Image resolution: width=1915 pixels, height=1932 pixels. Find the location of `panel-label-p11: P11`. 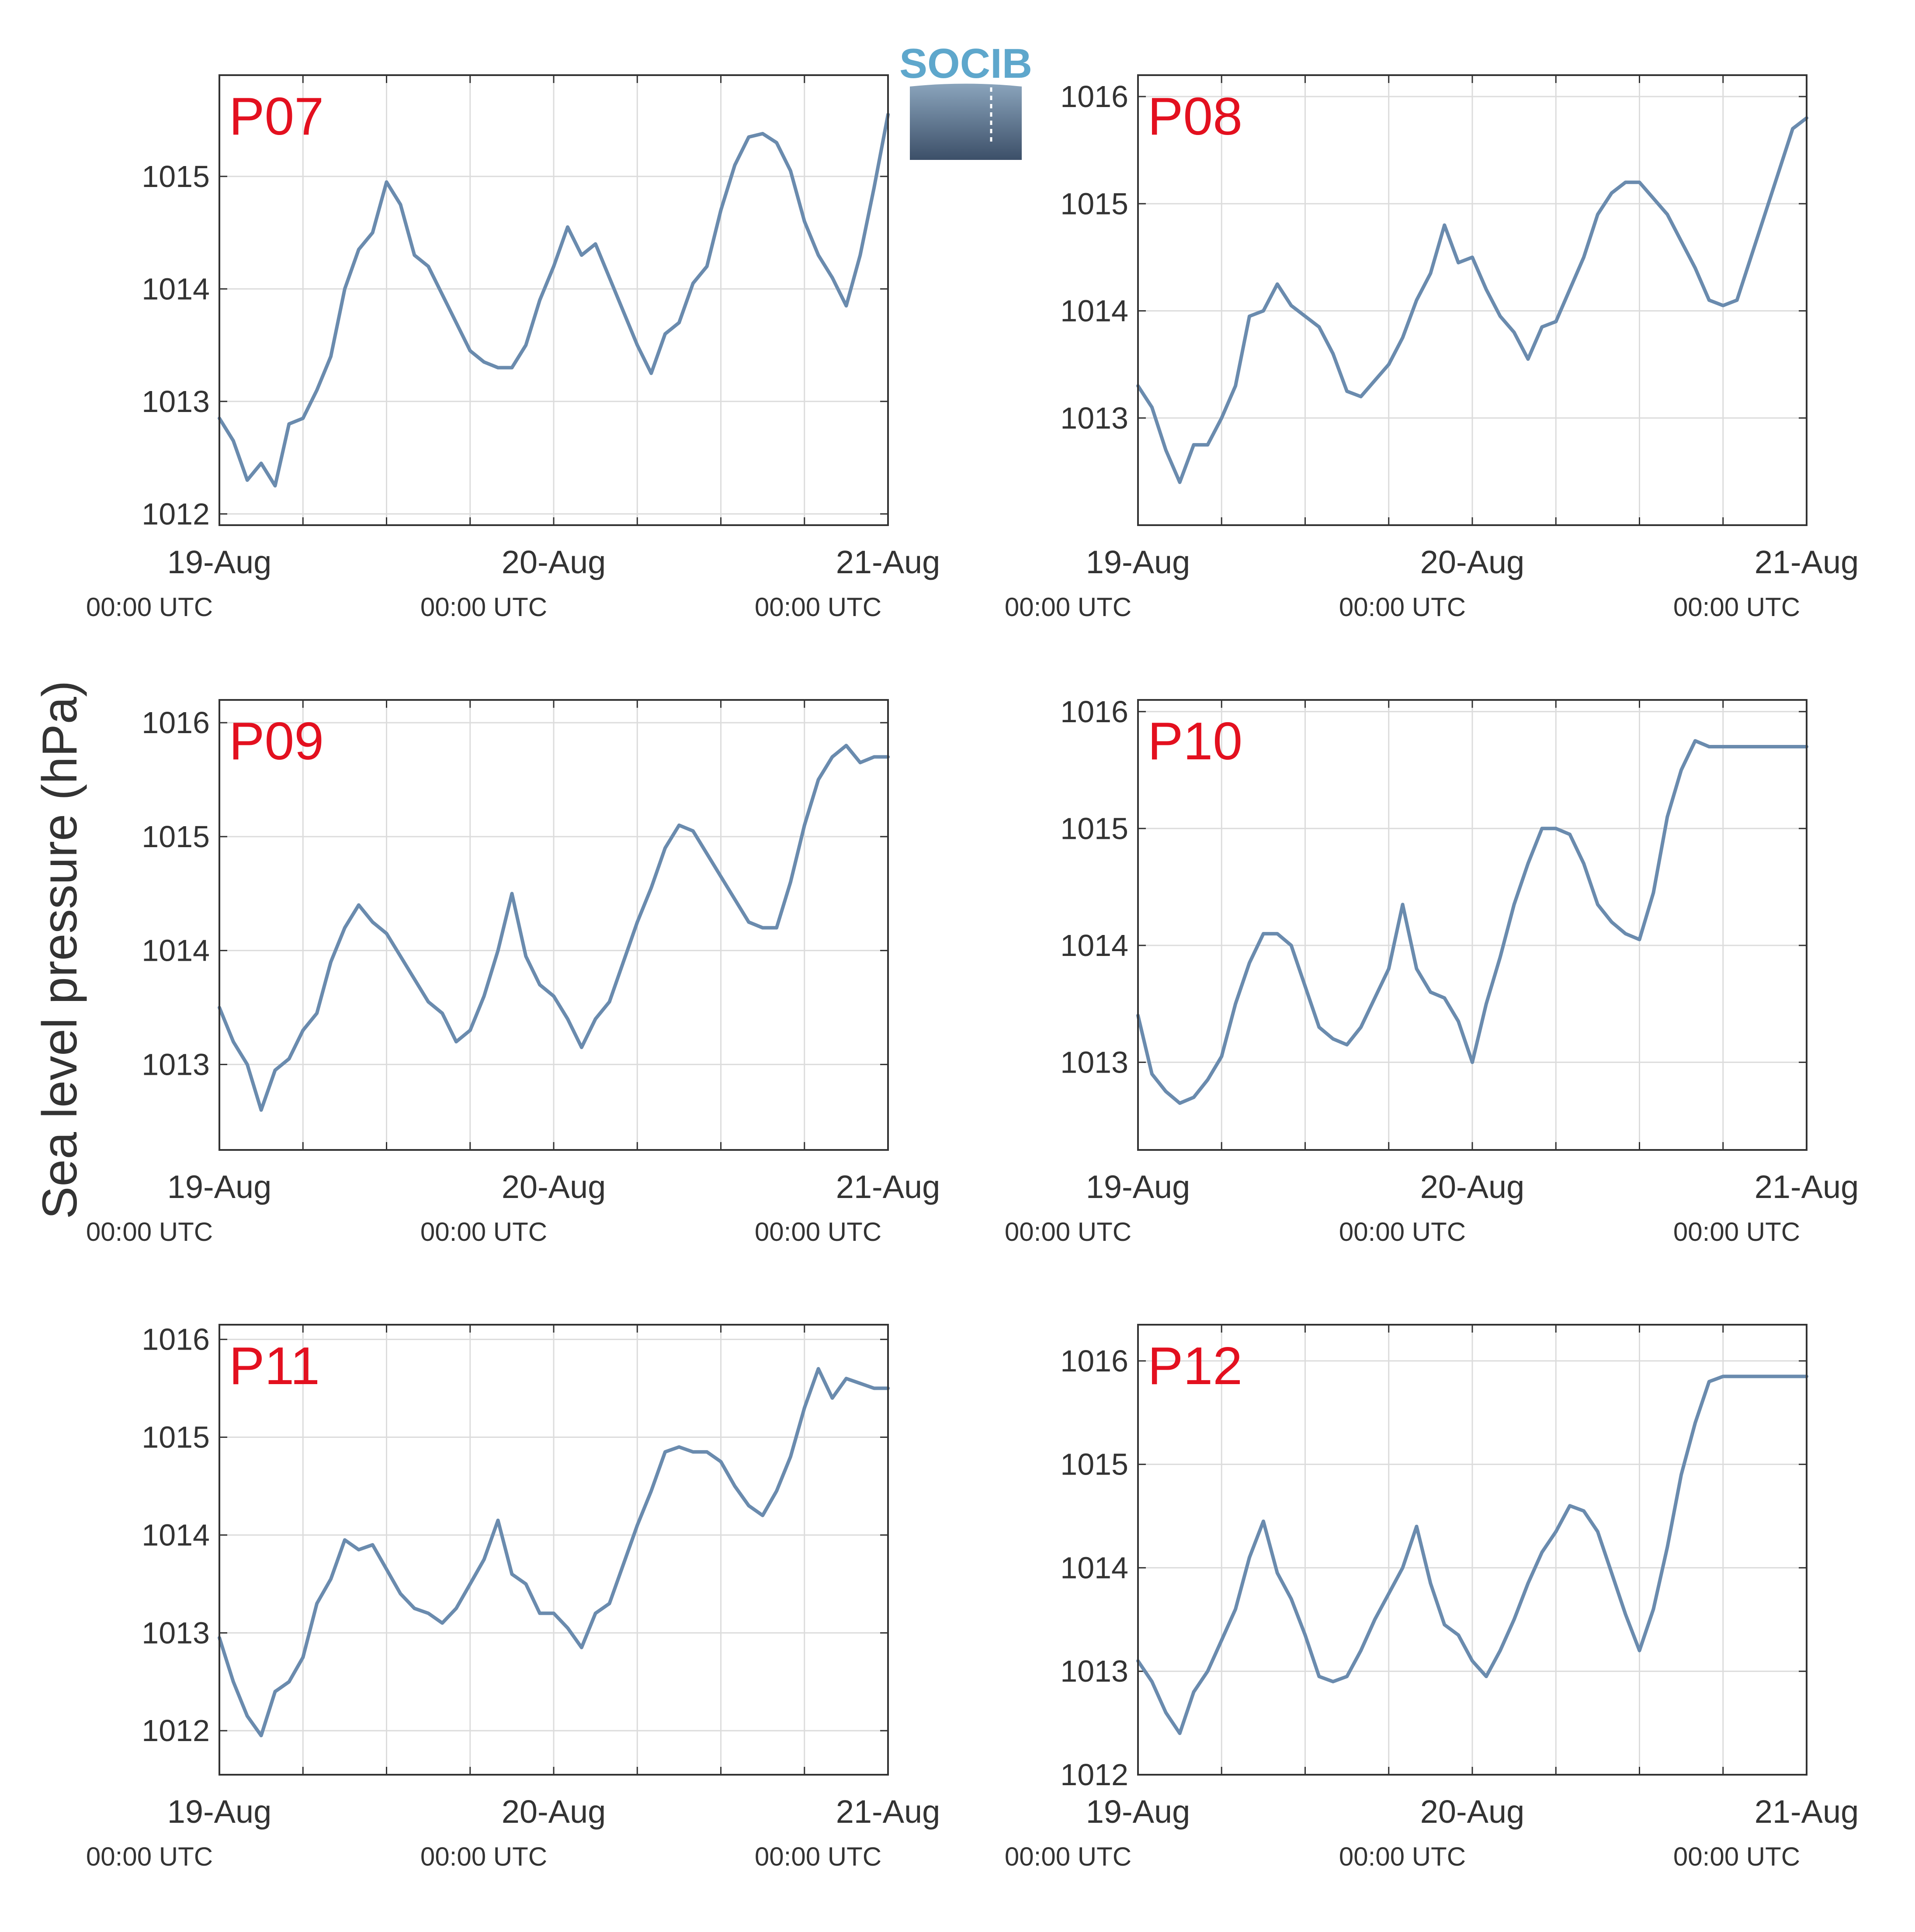

panel-label-p11: P11 is located at coordinates (274, 1365).